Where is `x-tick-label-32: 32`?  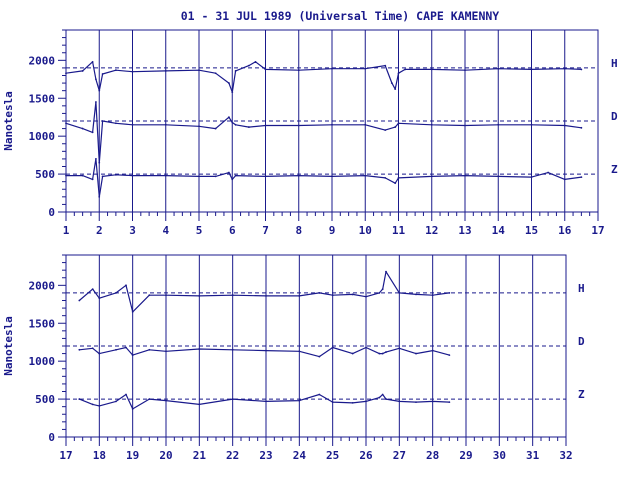
x-tick-label-32: 32 is located at coordinates (565, 455).